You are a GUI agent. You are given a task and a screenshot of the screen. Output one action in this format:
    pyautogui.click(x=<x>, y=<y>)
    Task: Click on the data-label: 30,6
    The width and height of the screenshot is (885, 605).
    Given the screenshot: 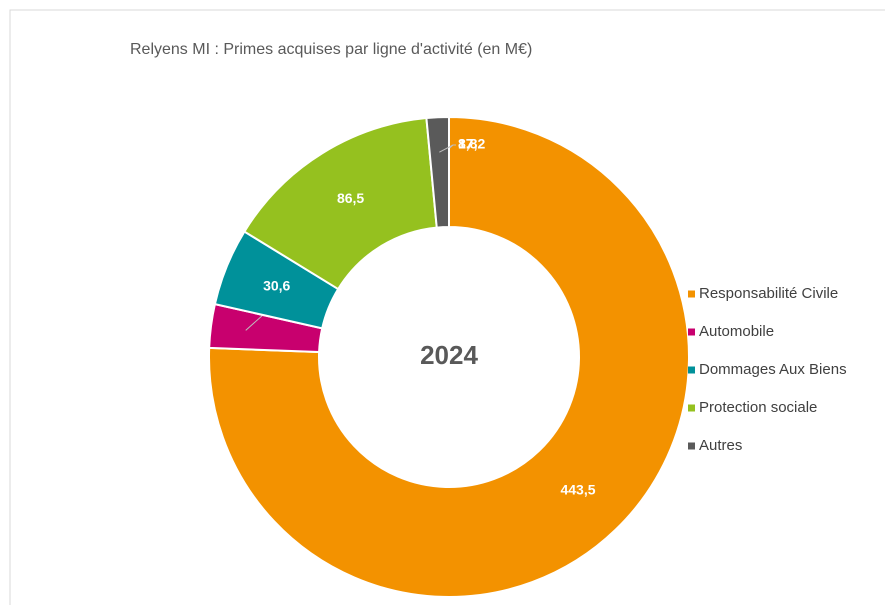 What is the action you would take?
    pyautogui.click(x=276, y=286)
    